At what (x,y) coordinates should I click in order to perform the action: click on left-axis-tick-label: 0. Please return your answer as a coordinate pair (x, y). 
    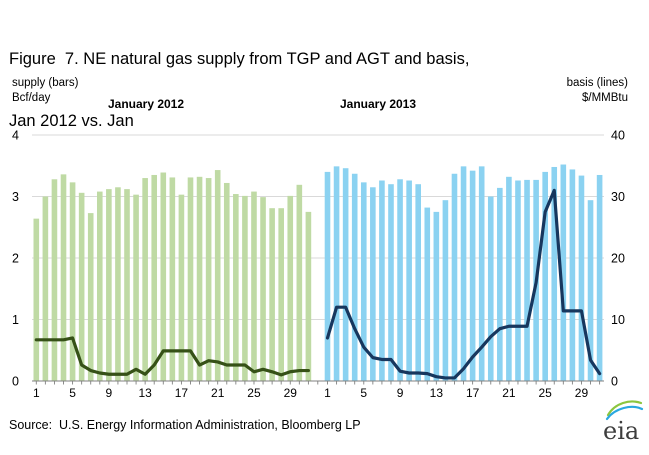
    Looking at the image, I should click on (15, 382).